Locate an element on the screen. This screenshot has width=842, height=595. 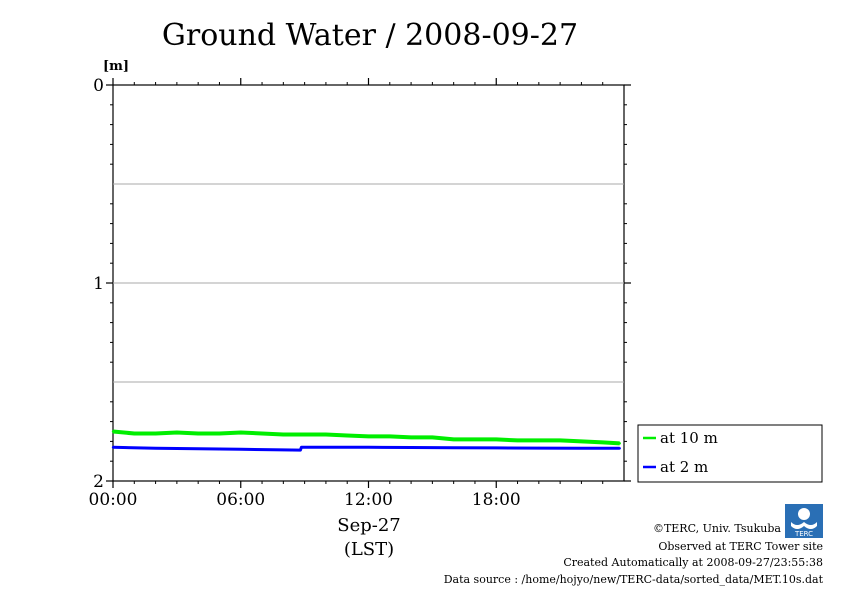
y-tick-label: 2 is located at coordinates (98, 482).